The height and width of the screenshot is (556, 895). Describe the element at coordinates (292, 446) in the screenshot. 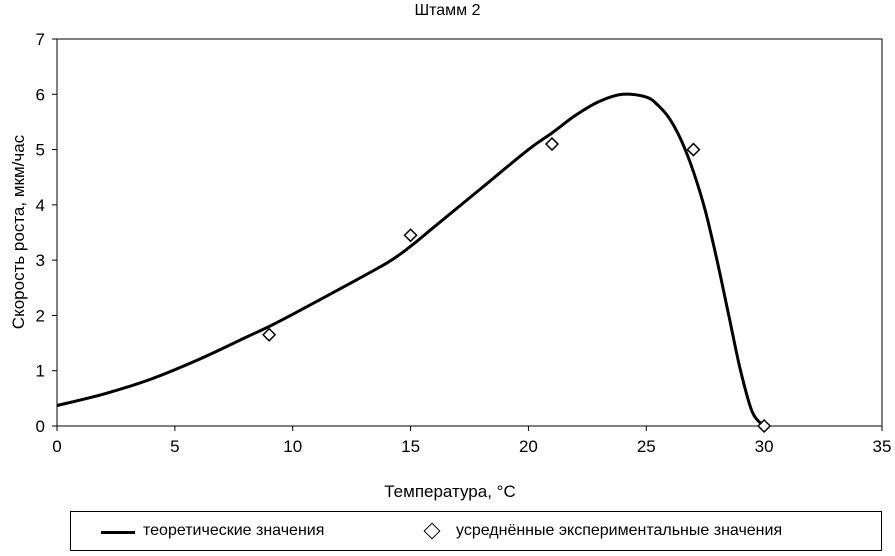

I see `x-tick-label: 10` at that location.